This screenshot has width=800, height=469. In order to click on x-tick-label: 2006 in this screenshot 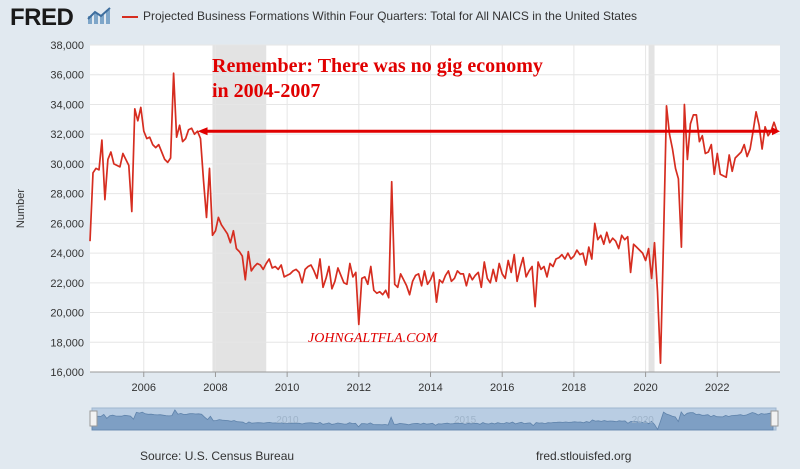, I will do `click(144, 388)`.